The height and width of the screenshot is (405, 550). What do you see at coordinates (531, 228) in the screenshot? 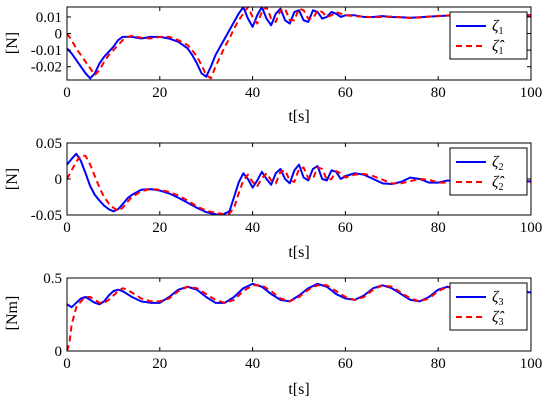
I see `subplot-2-xtick-label: 100` at bounding box center [531, 228].